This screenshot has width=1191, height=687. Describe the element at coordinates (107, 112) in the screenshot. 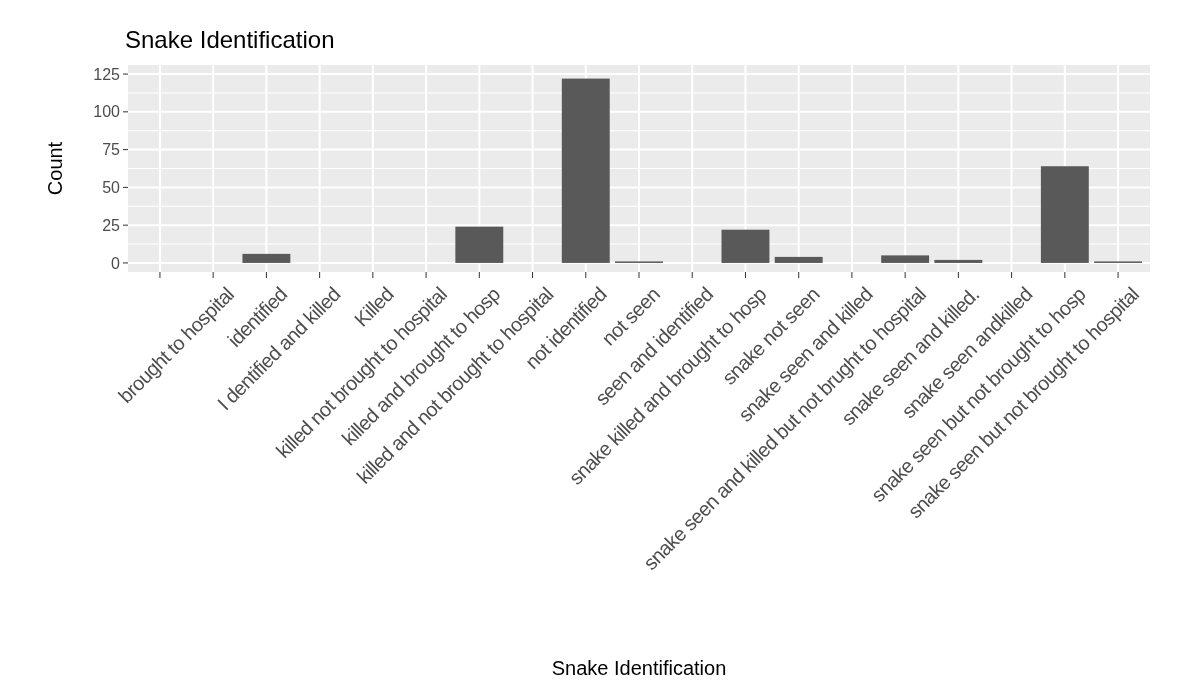

I see `y-tick-label: 100` at that location.